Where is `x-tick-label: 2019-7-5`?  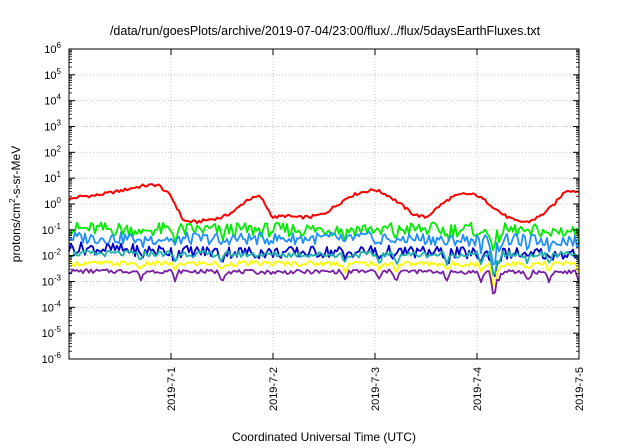
x-tick-label: 2019-7-5 is located at coordinates (580, 389).